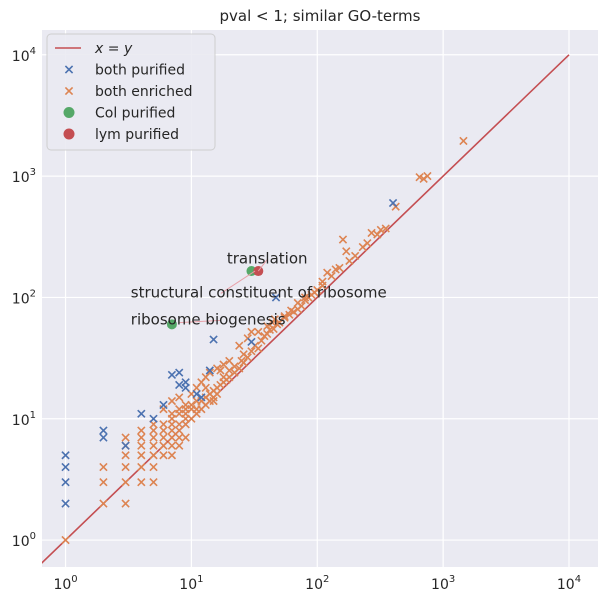  What do you see at coordinates (121, 135) in the screenshot?
I see `legend-entry: lym purified` at bounding box center [121, 135].